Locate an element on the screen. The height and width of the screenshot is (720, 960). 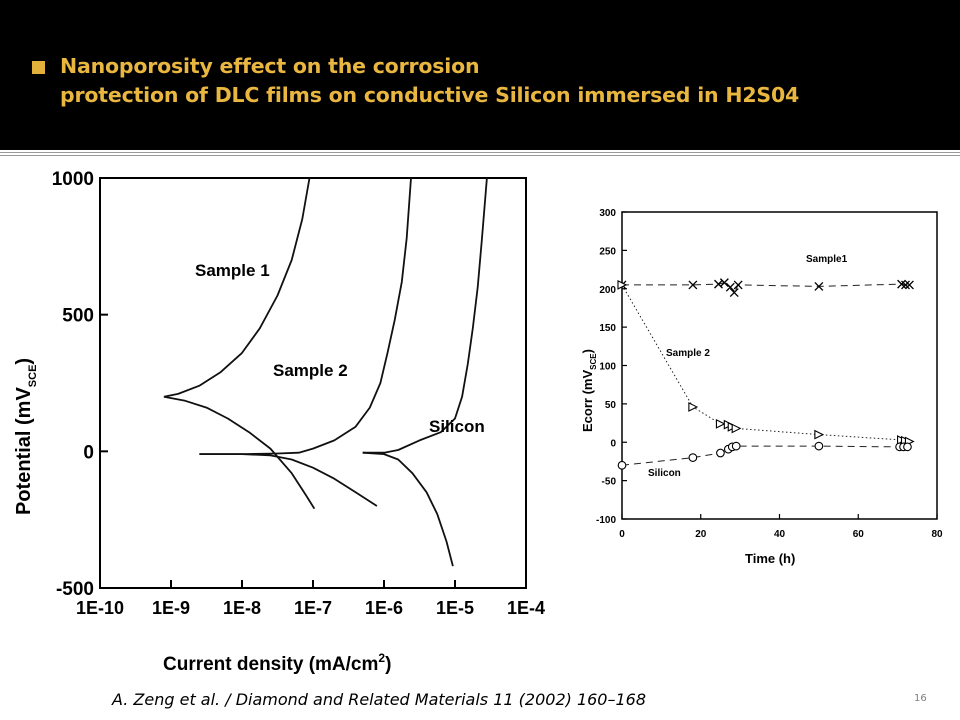
x-tick-label-80: 80 is located at coordinates (937, 534).